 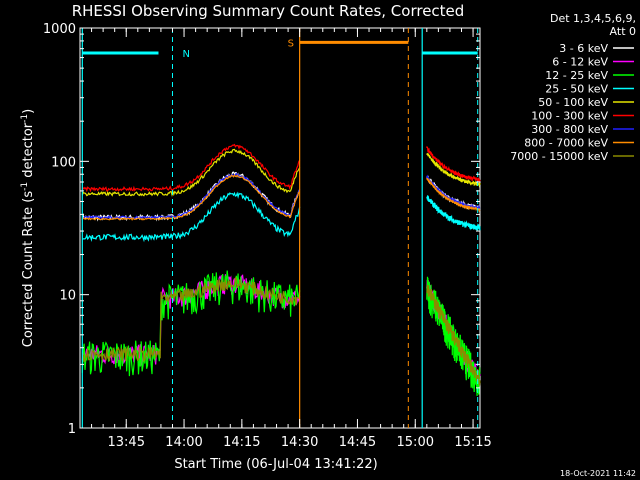 What do you see at coordinates (573, 102) in the screenshot?
I see `legend-label: 50 - 100 keV` at bounding box center [573, 102].